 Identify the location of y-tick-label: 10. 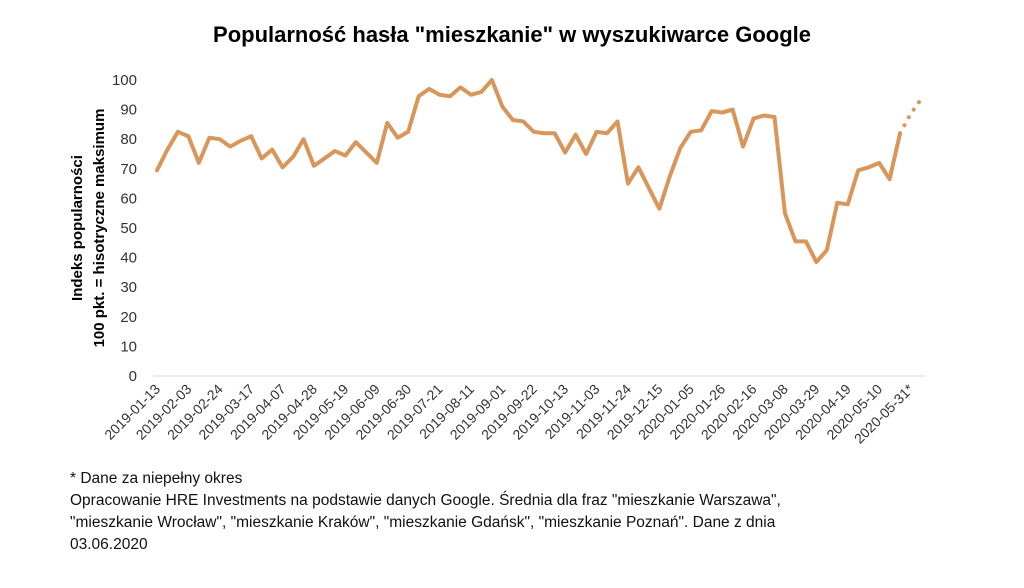
(128, 346).